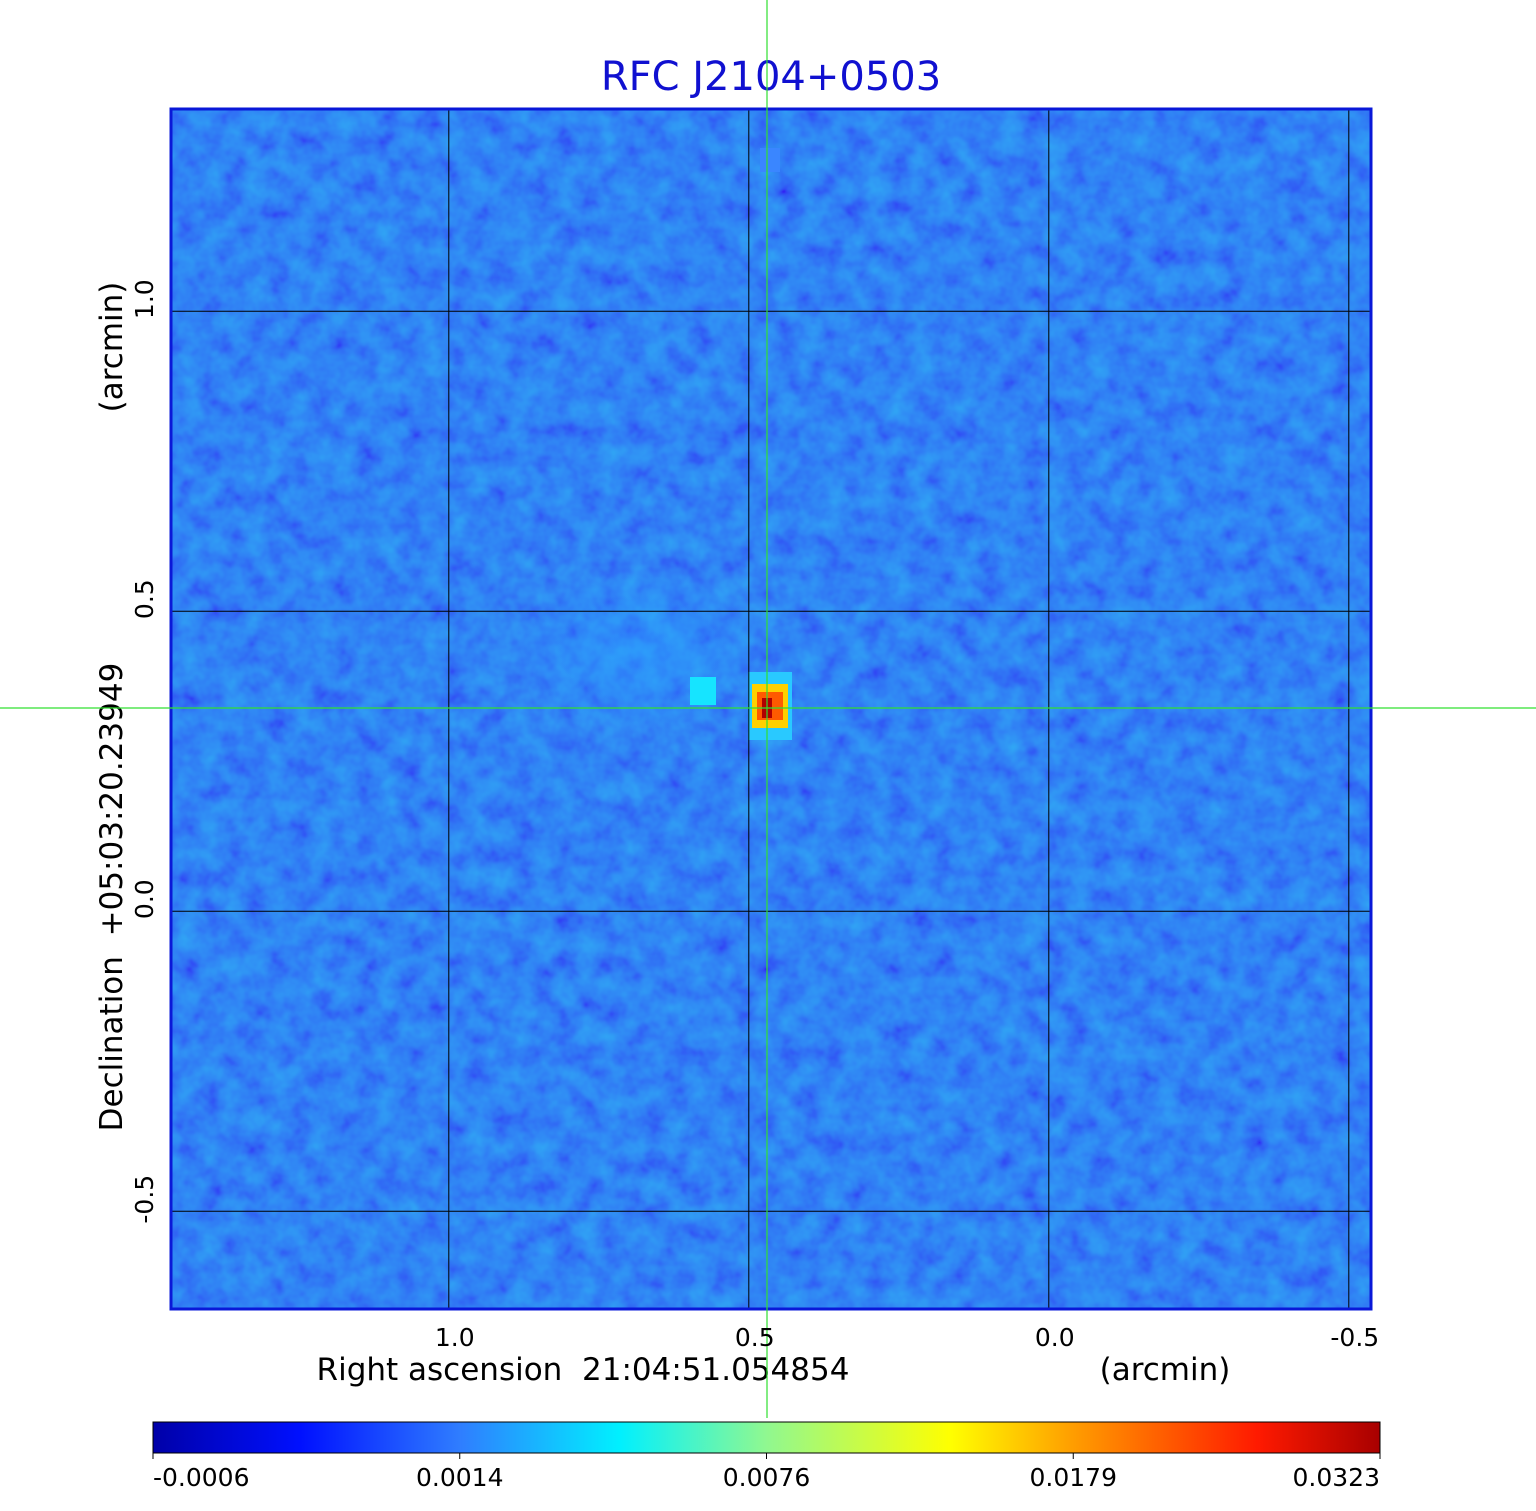  What do you see at coordinates (755, 1337) in the screenshot?
I see `x-tick-label: 0.5` at bounding box center [755, 1337].